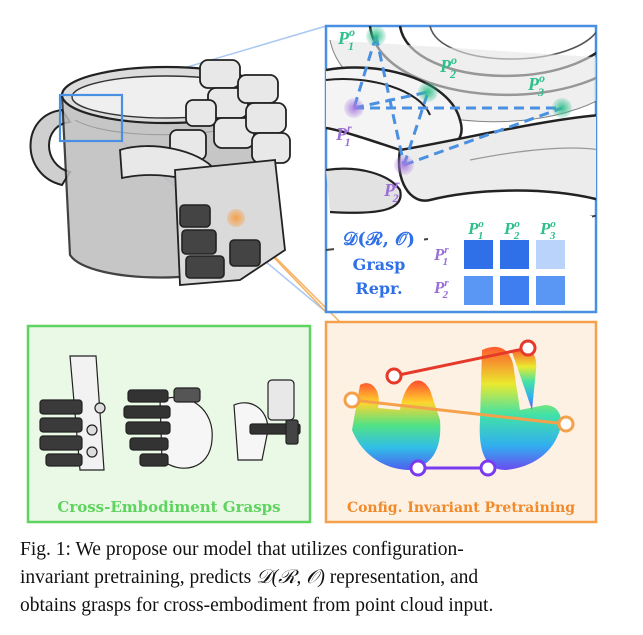 Image resolution: width=643 pixels, height=635 pixels. What do you see at coordinates (290, 577) in the screenshot?
I see `caption-formula: 𝒟(ℛ, 𝒪)` at bounding box center [290, 577].